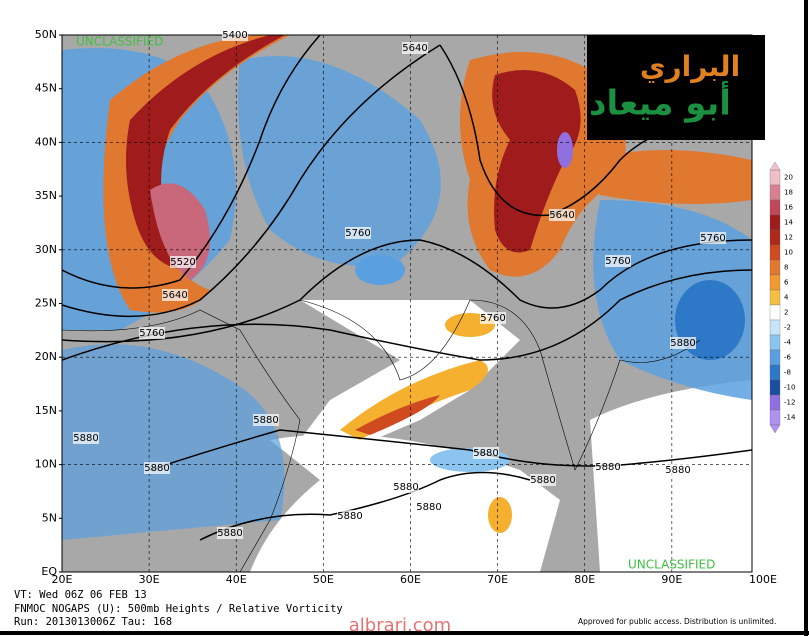 The width and height of the screenshot is (809, 636). I want to click on logo-line2: أبو ميعاد, so click(660, 102).